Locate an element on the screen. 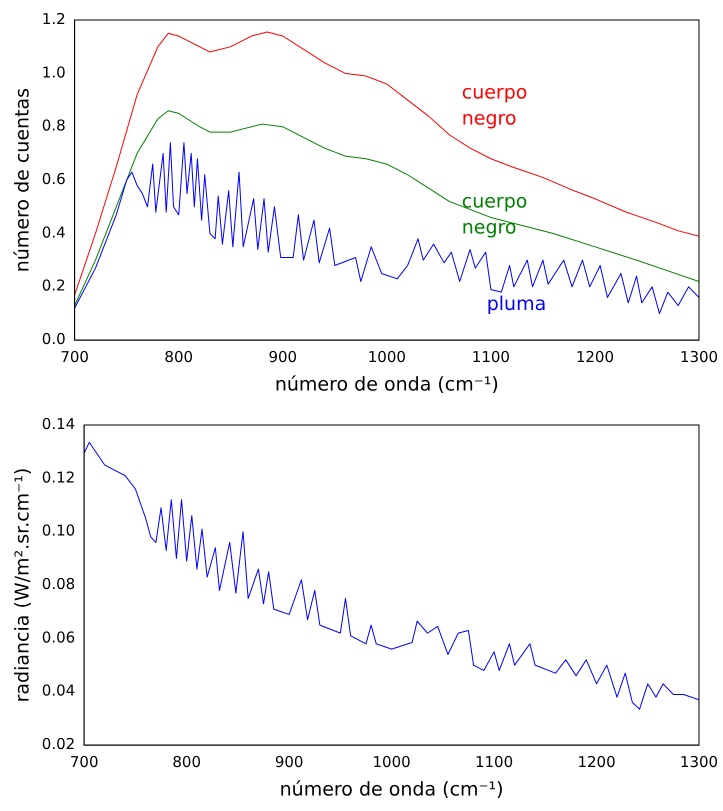  y-tick-label: 0.10 is located at coordinates (59, 531).